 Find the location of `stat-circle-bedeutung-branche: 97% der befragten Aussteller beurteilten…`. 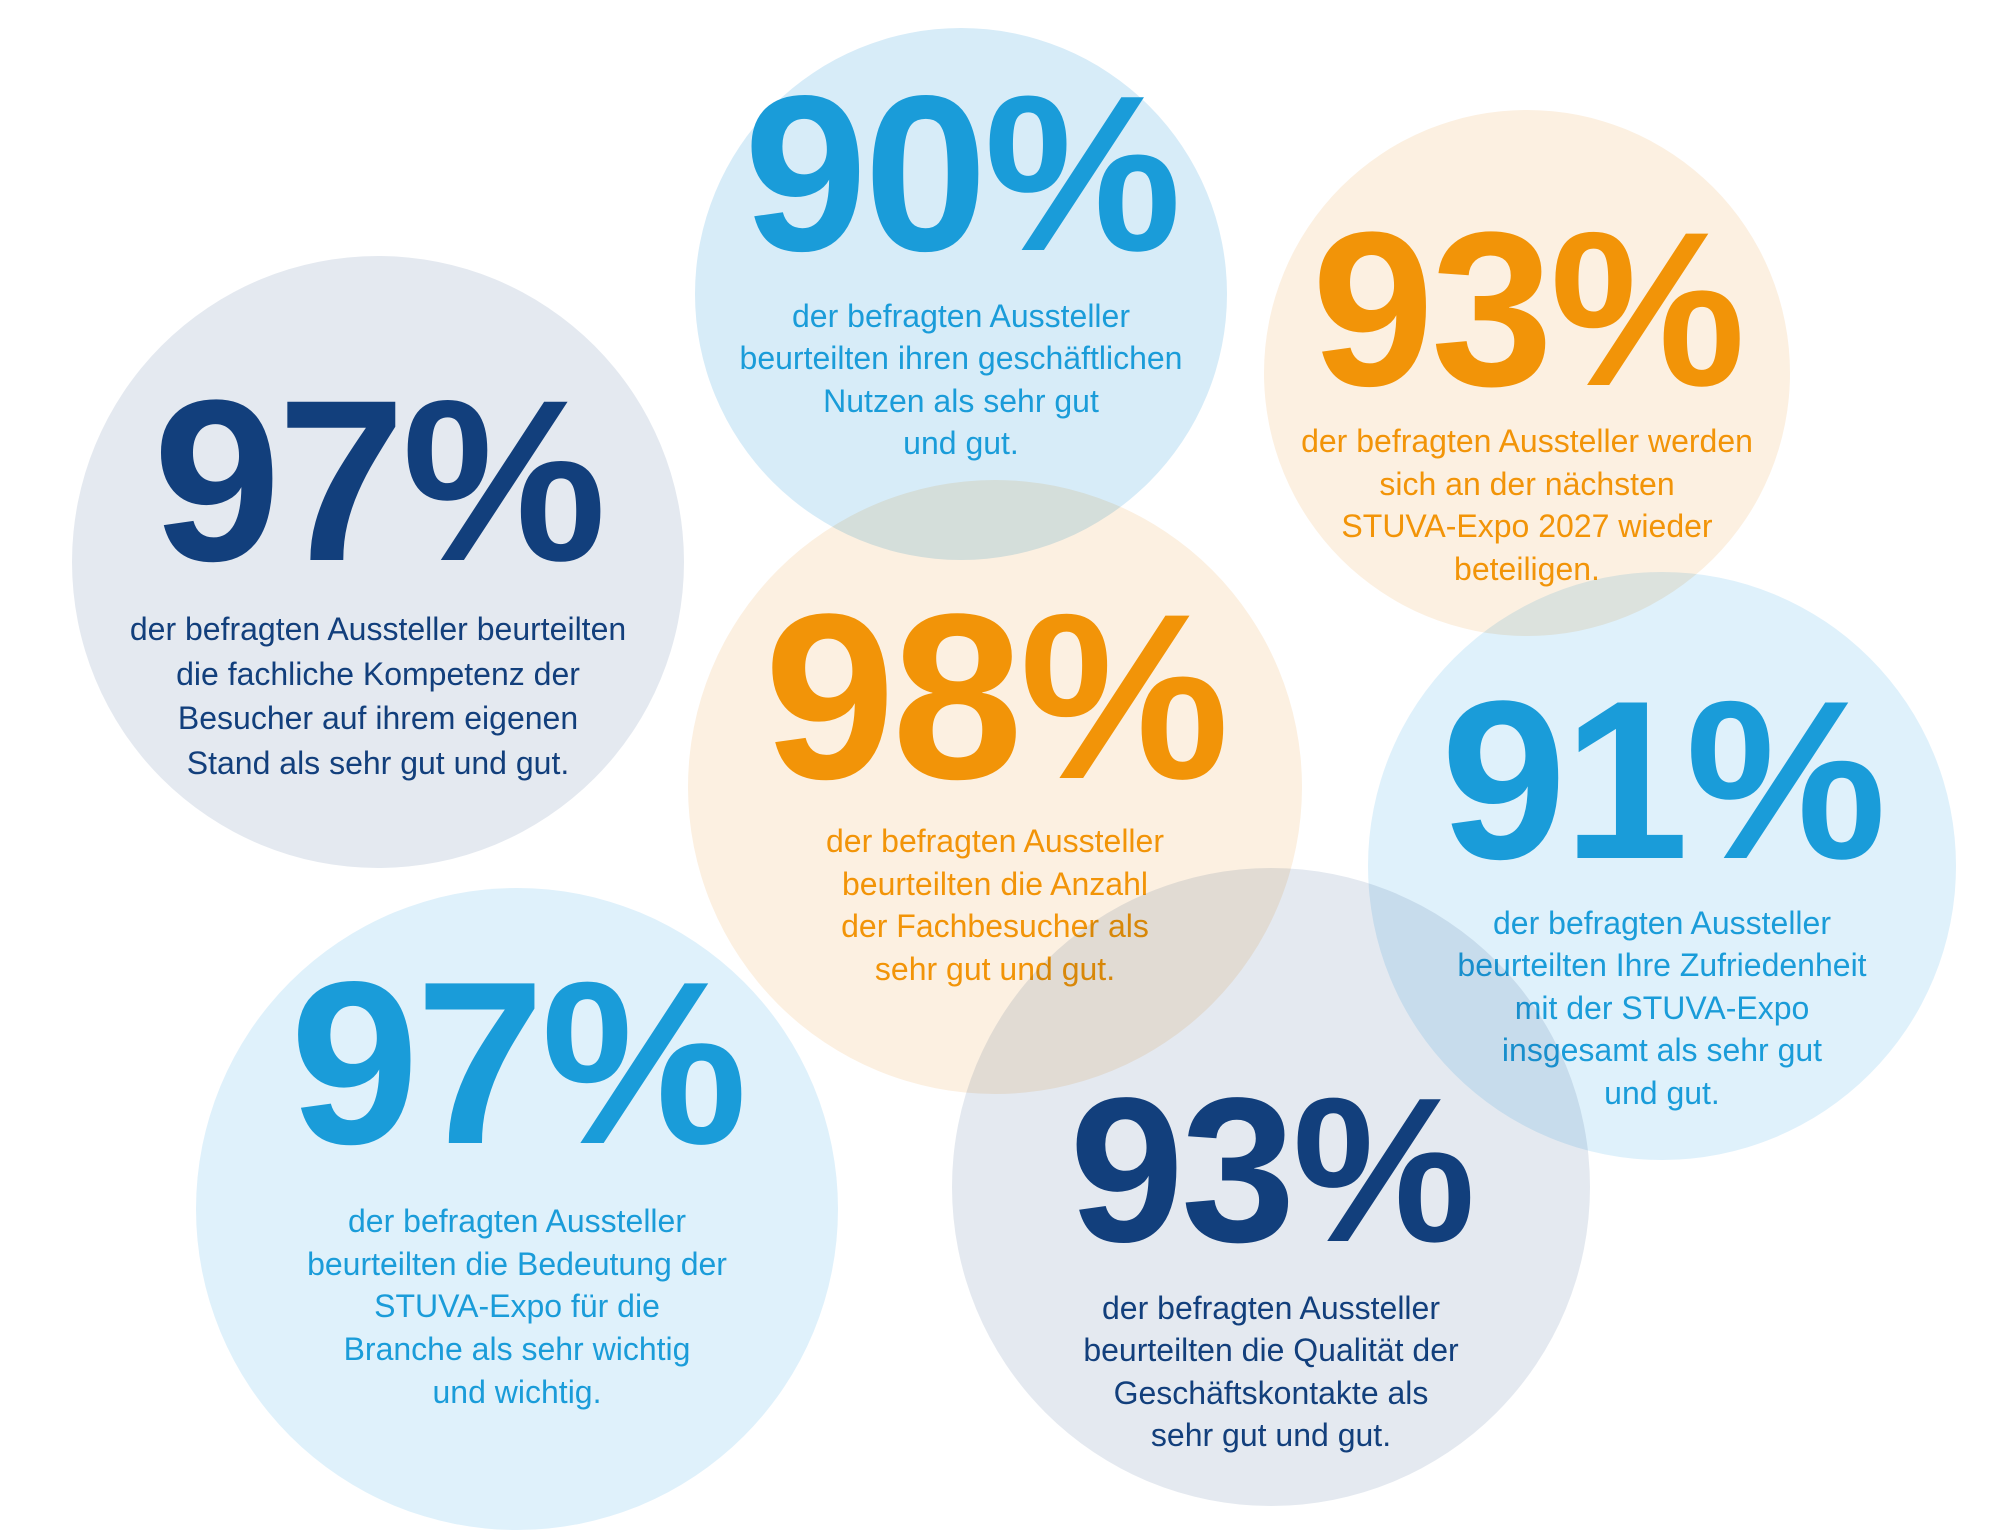

stat-circle-bedeutung-branche: 97% der befragten Aussteller beurteilten… is located at coordinates (517, 1209).